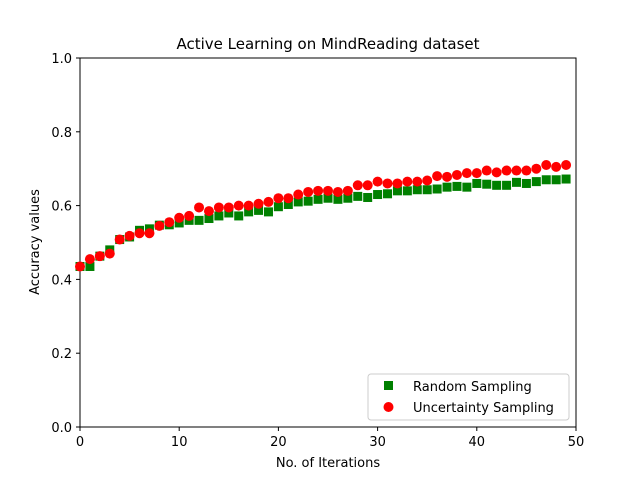 The height and width of the screenshot is (480, 640). Describe the element at coordinates (483, 408) in the screenshot. I see `legend-label-uncertainty-sampling: Uncertainty Sampling` at that location.